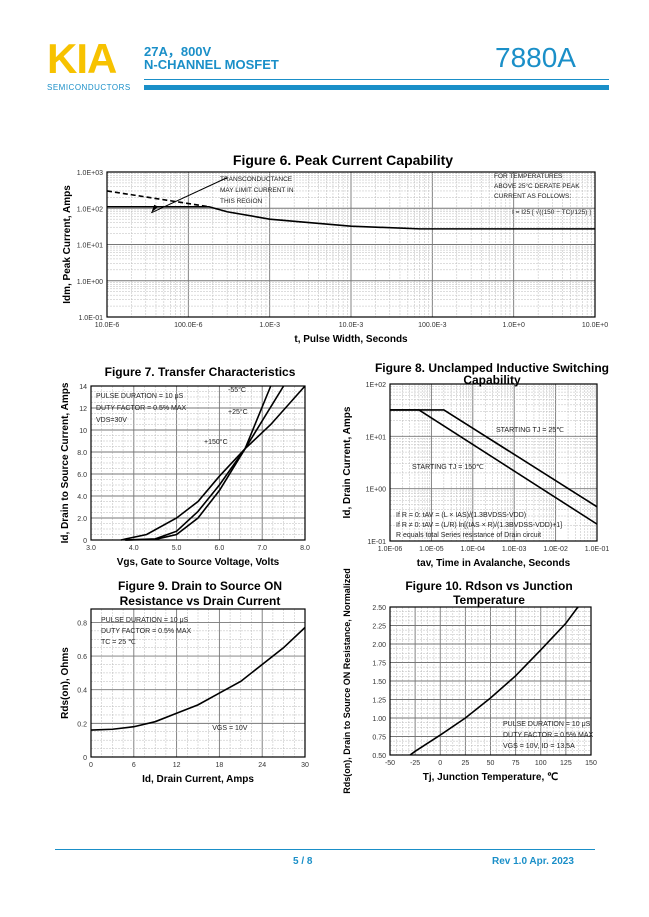 This screenshot has width=649, height=917. I want to click on y-axis-label: Id, Drain to Source Current, Amps, so click(65, 462).